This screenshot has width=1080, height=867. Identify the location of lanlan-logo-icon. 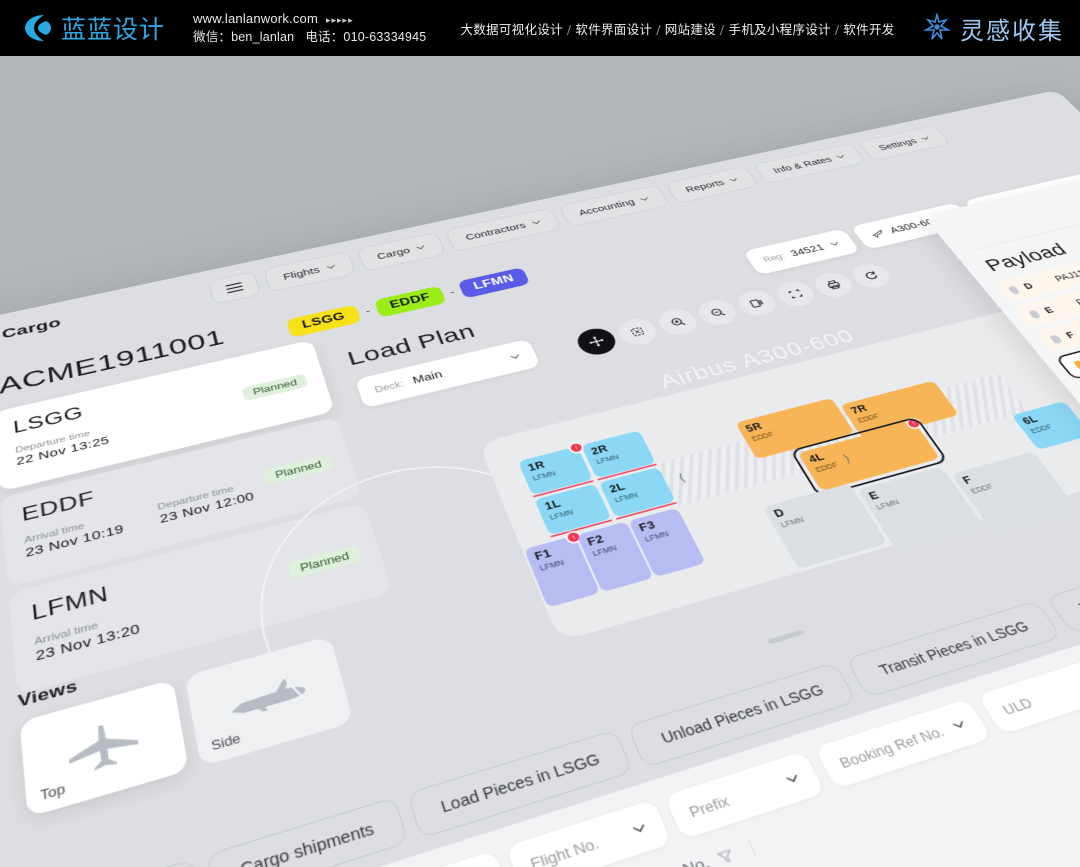
(38, 28).